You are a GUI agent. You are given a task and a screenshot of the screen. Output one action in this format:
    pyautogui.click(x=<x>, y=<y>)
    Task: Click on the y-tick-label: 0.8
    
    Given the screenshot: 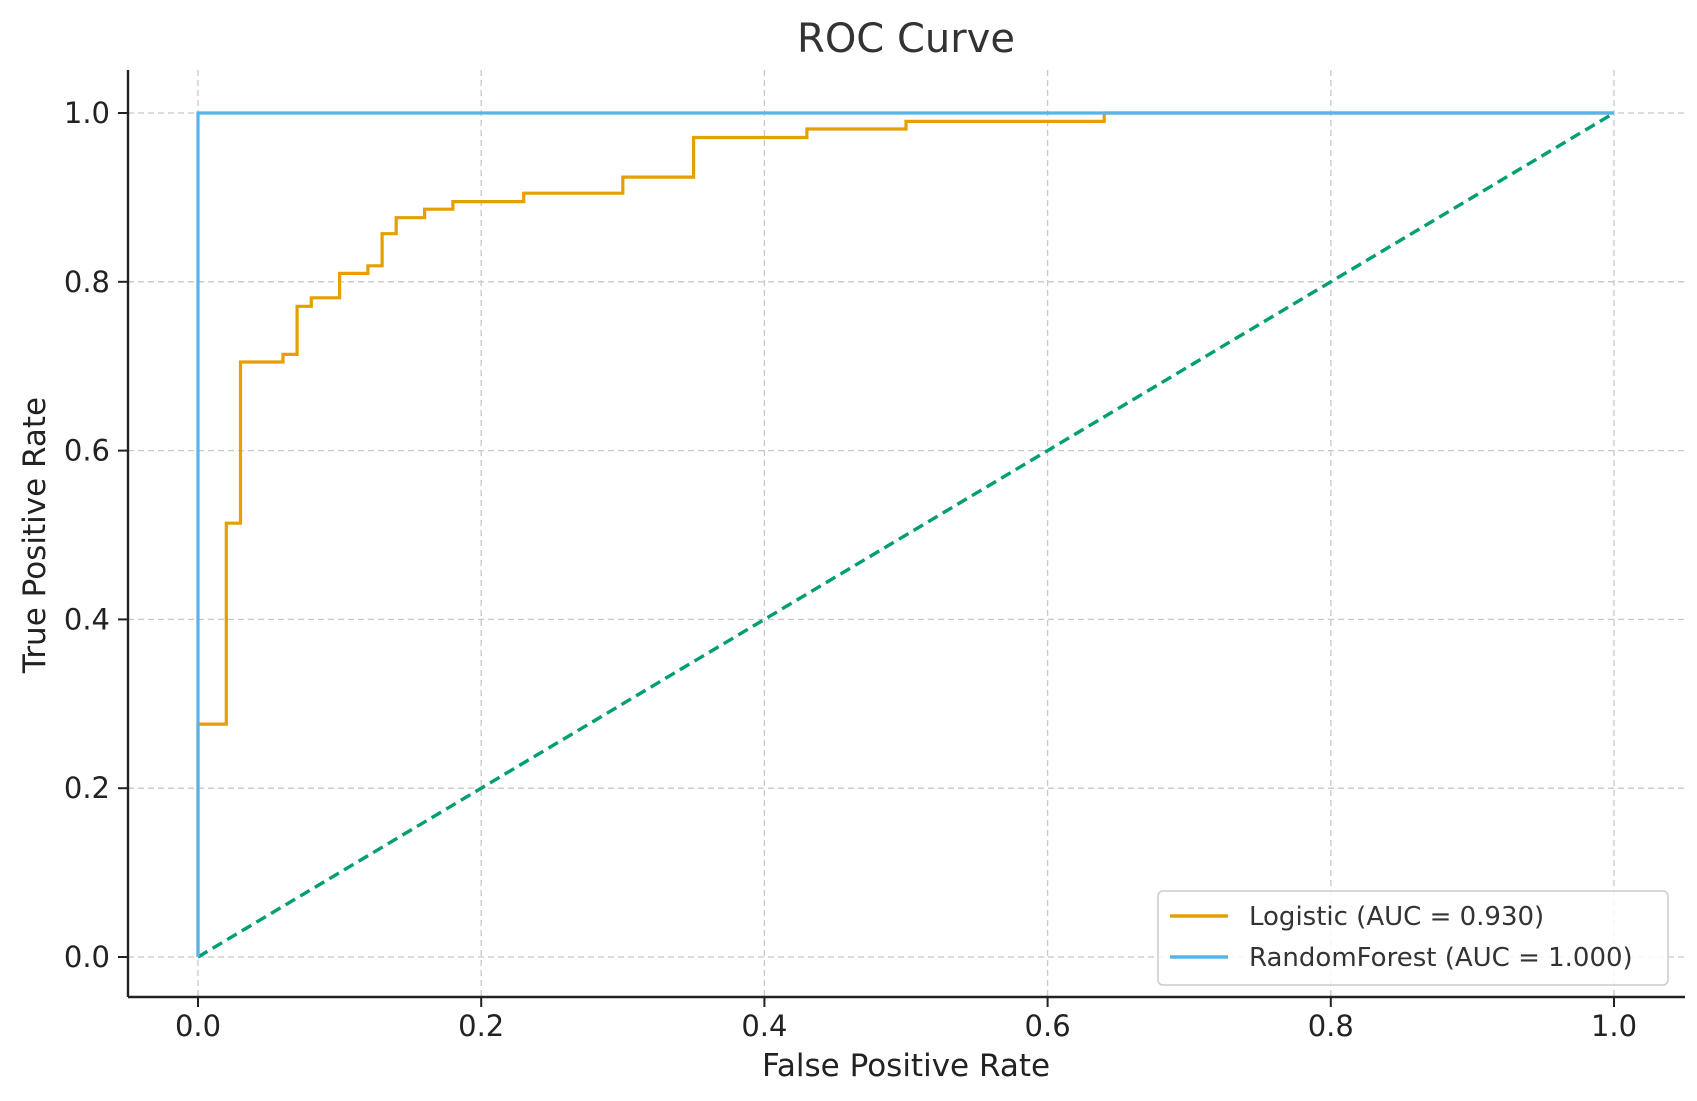 What is the action you would take?
    pyautogui.click(x=87, y=282)
    